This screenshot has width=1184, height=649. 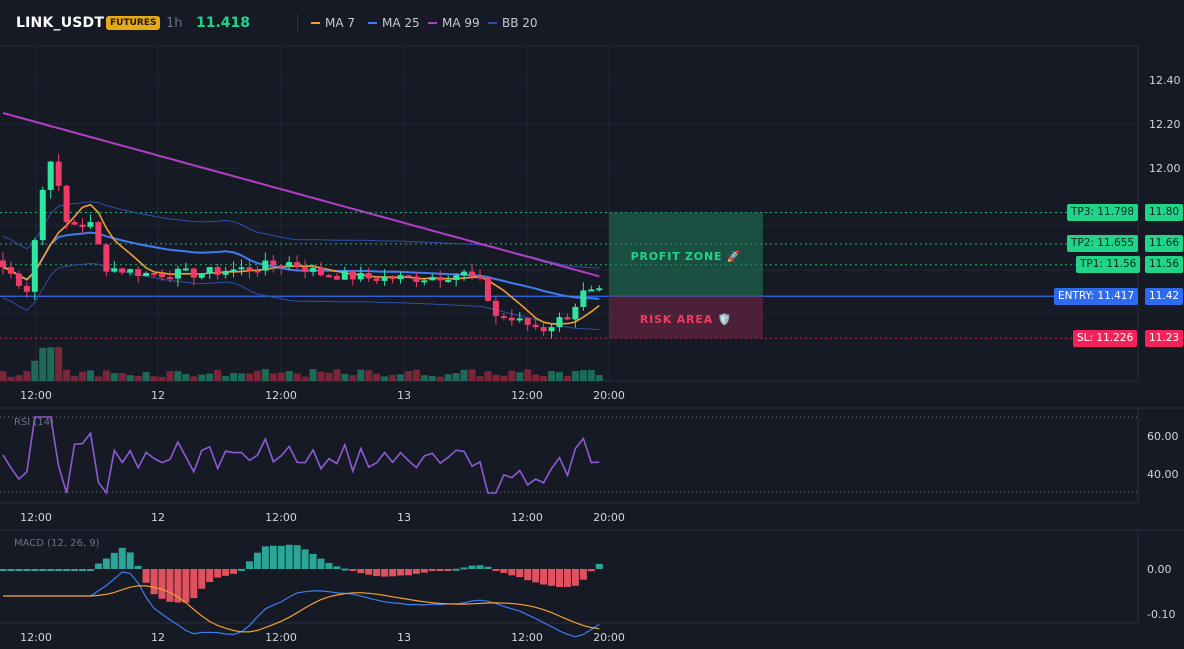 I want to click on macd-label: MACD (12, 26, 9), so click(x=57, y=543).